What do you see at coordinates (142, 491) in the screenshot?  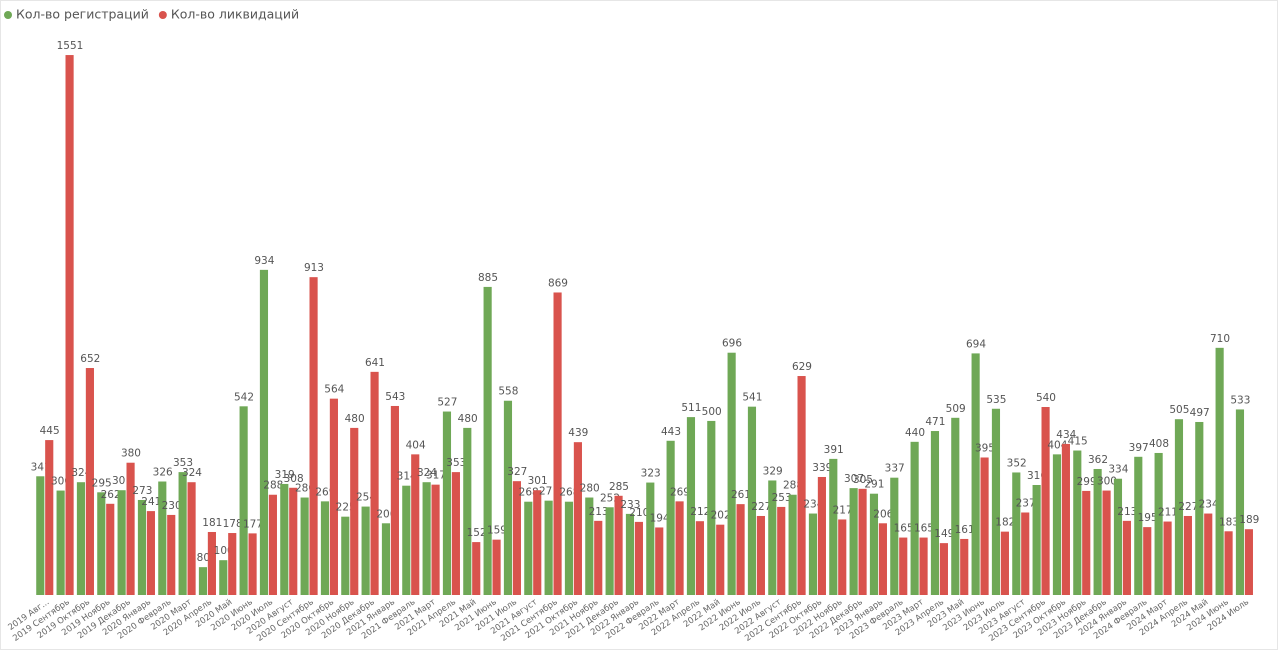 I see `value-label: 273` at bounding box center [142, 491].